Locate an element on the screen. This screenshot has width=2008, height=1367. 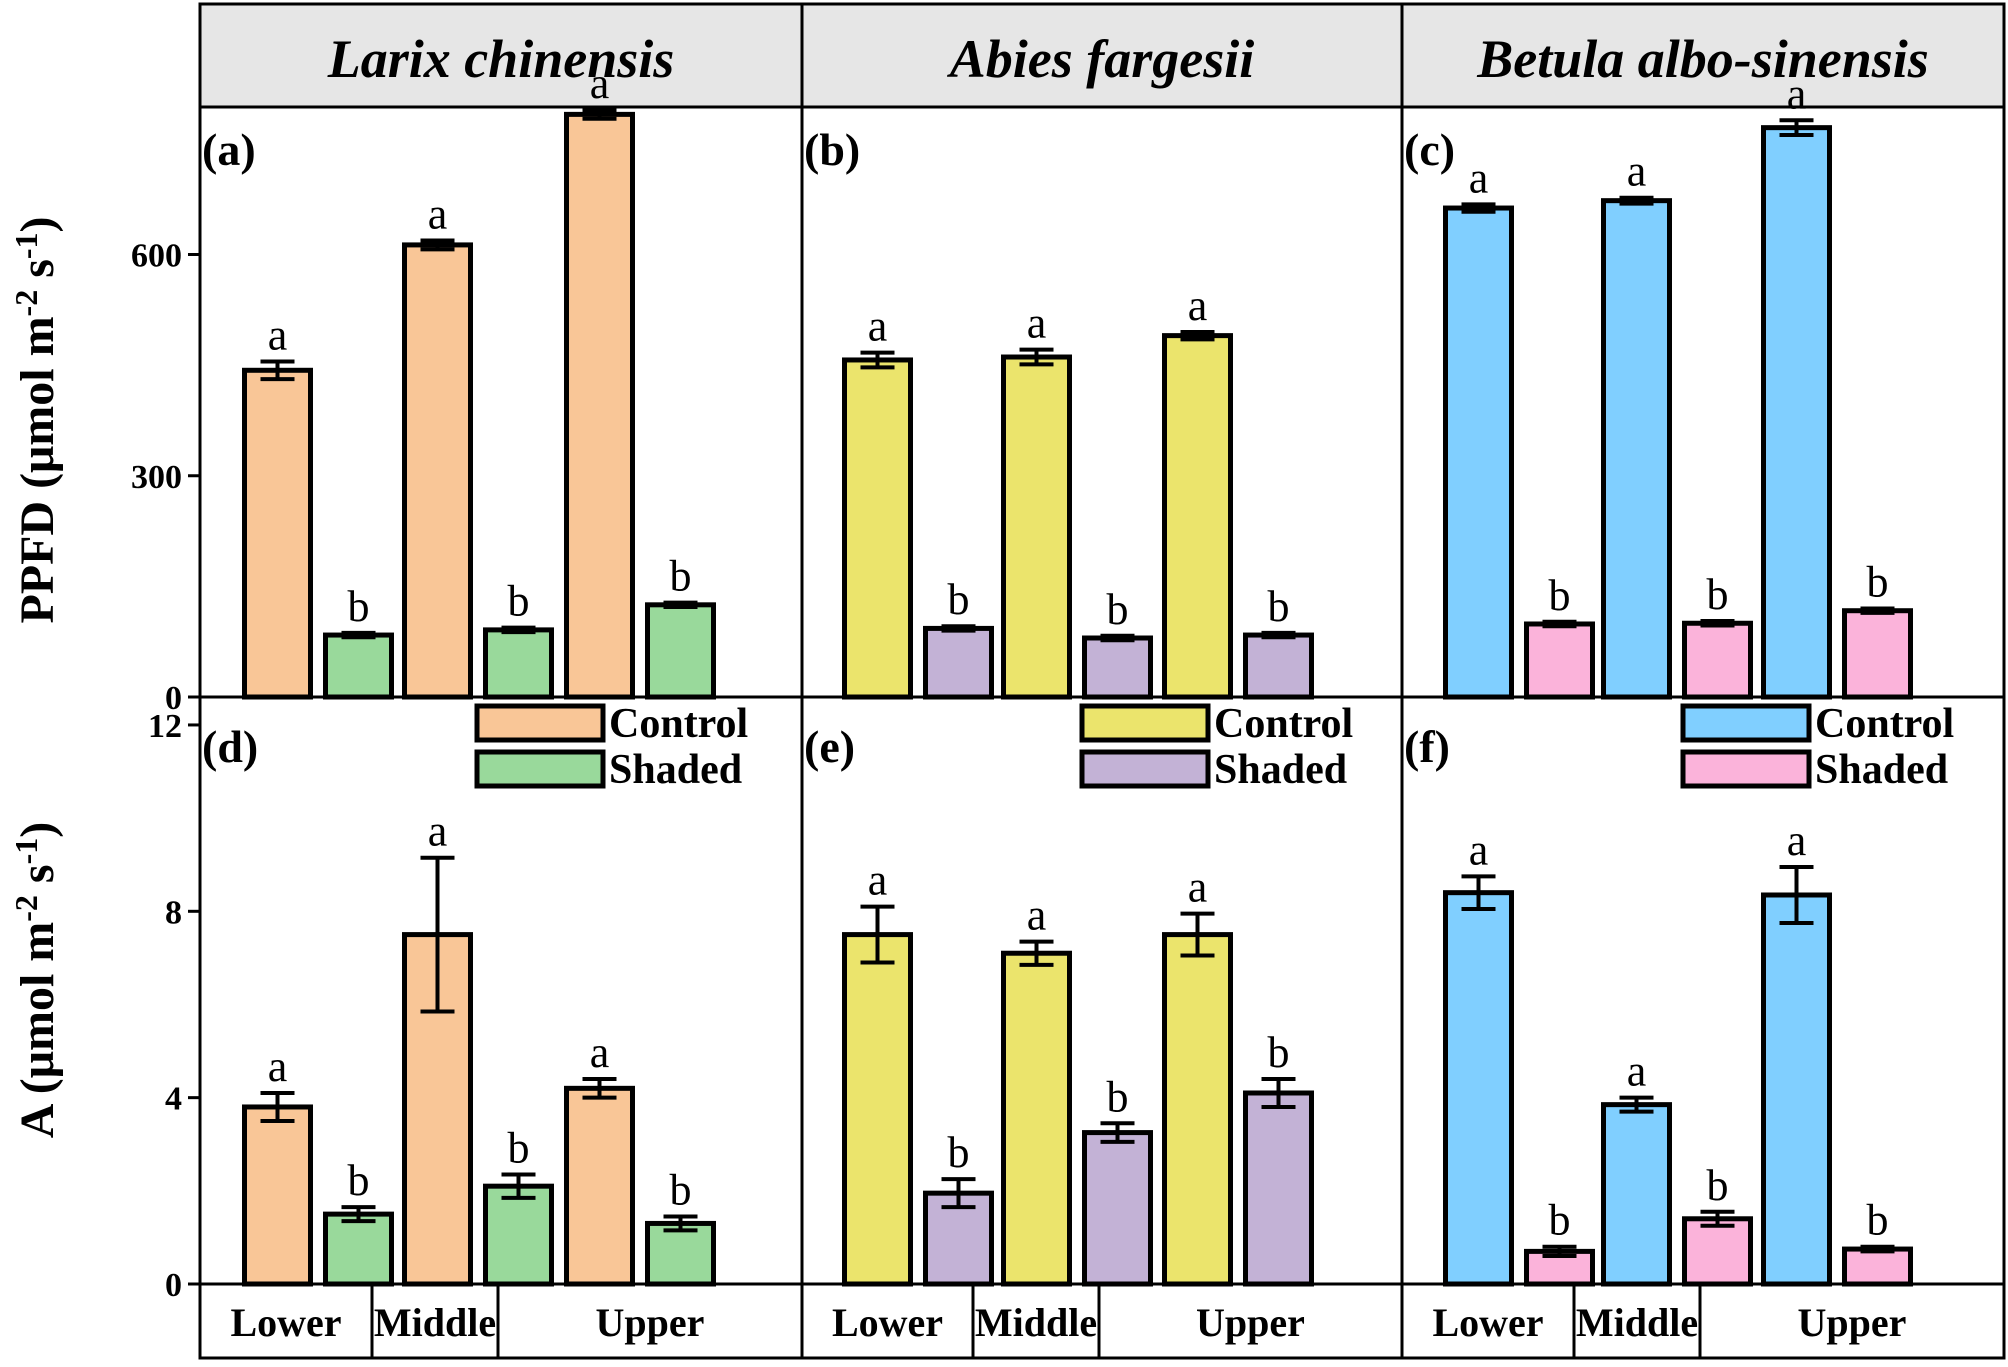
y-axis-title-ppfd: PPFD (μmol m-2 s-1) is located at coordinates (36, 419).